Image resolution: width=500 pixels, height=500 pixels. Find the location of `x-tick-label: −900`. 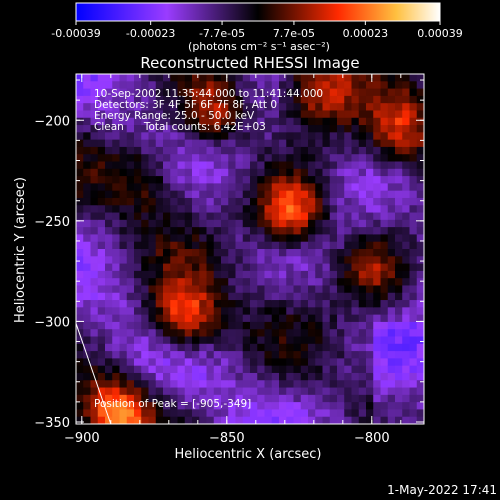

x-tick-label: −900 is located at coordinates (82, 438).